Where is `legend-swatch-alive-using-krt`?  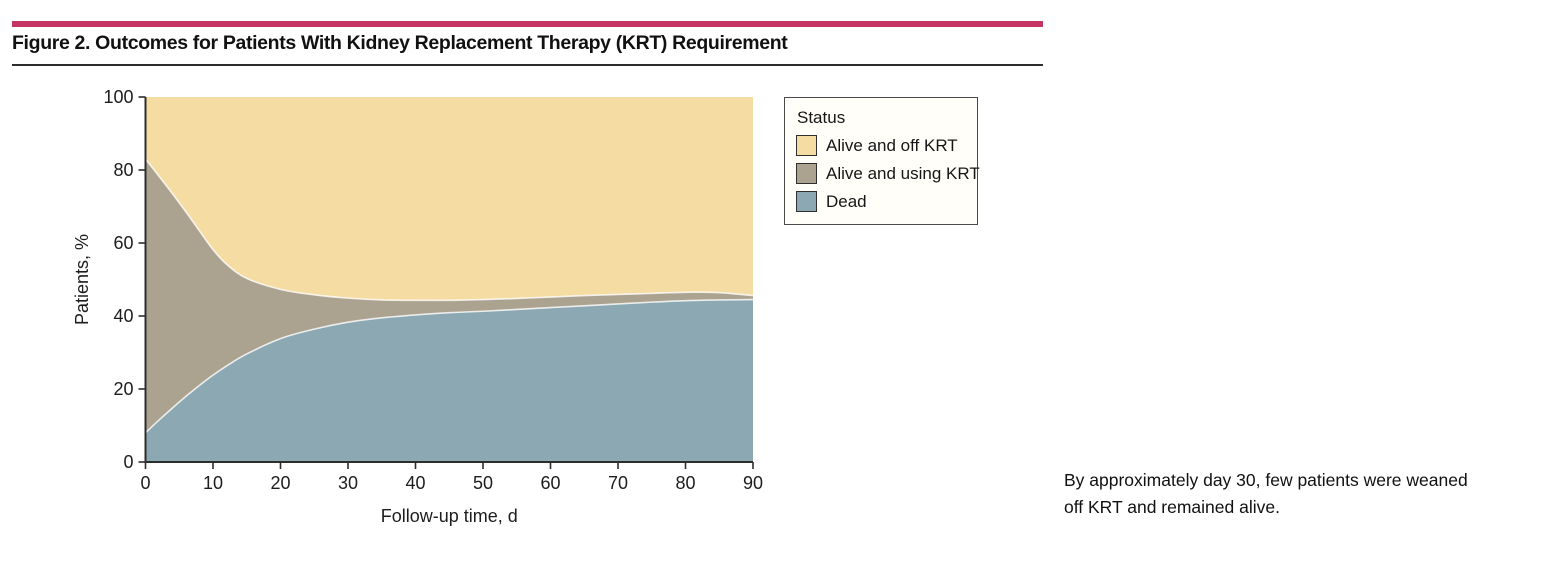 legend-swatch-alive-using-krt is located at coordinates (806, 173).